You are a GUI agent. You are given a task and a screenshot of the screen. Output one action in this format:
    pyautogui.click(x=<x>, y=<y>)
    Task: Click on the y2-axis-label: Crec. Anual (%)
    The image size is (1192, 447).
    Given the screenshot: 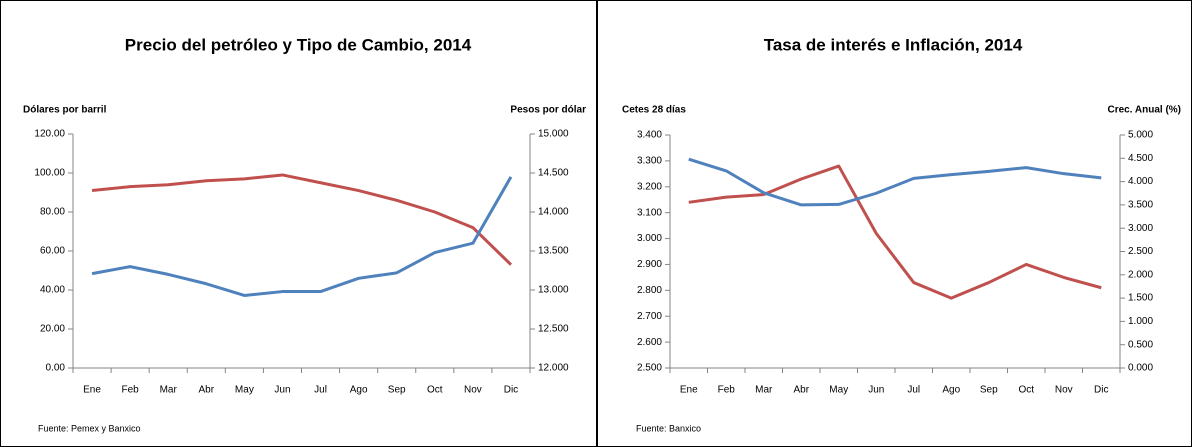 What is the action you would take?
    pyautogui.click(x=1144, y=110)
    